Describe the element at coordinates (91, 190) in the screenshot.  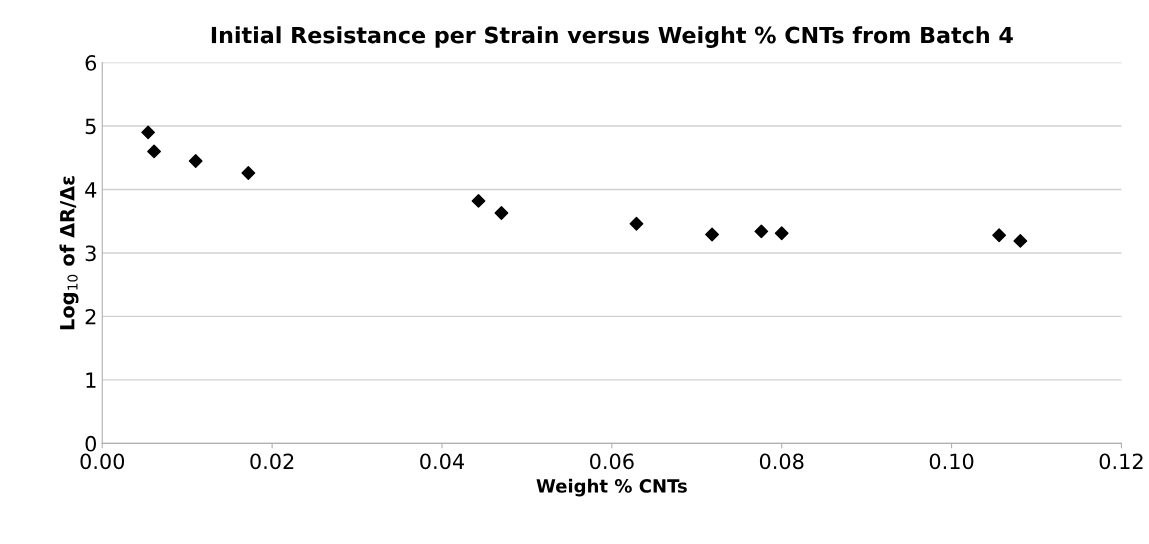
I see `y-tick-label: 4` at that location.